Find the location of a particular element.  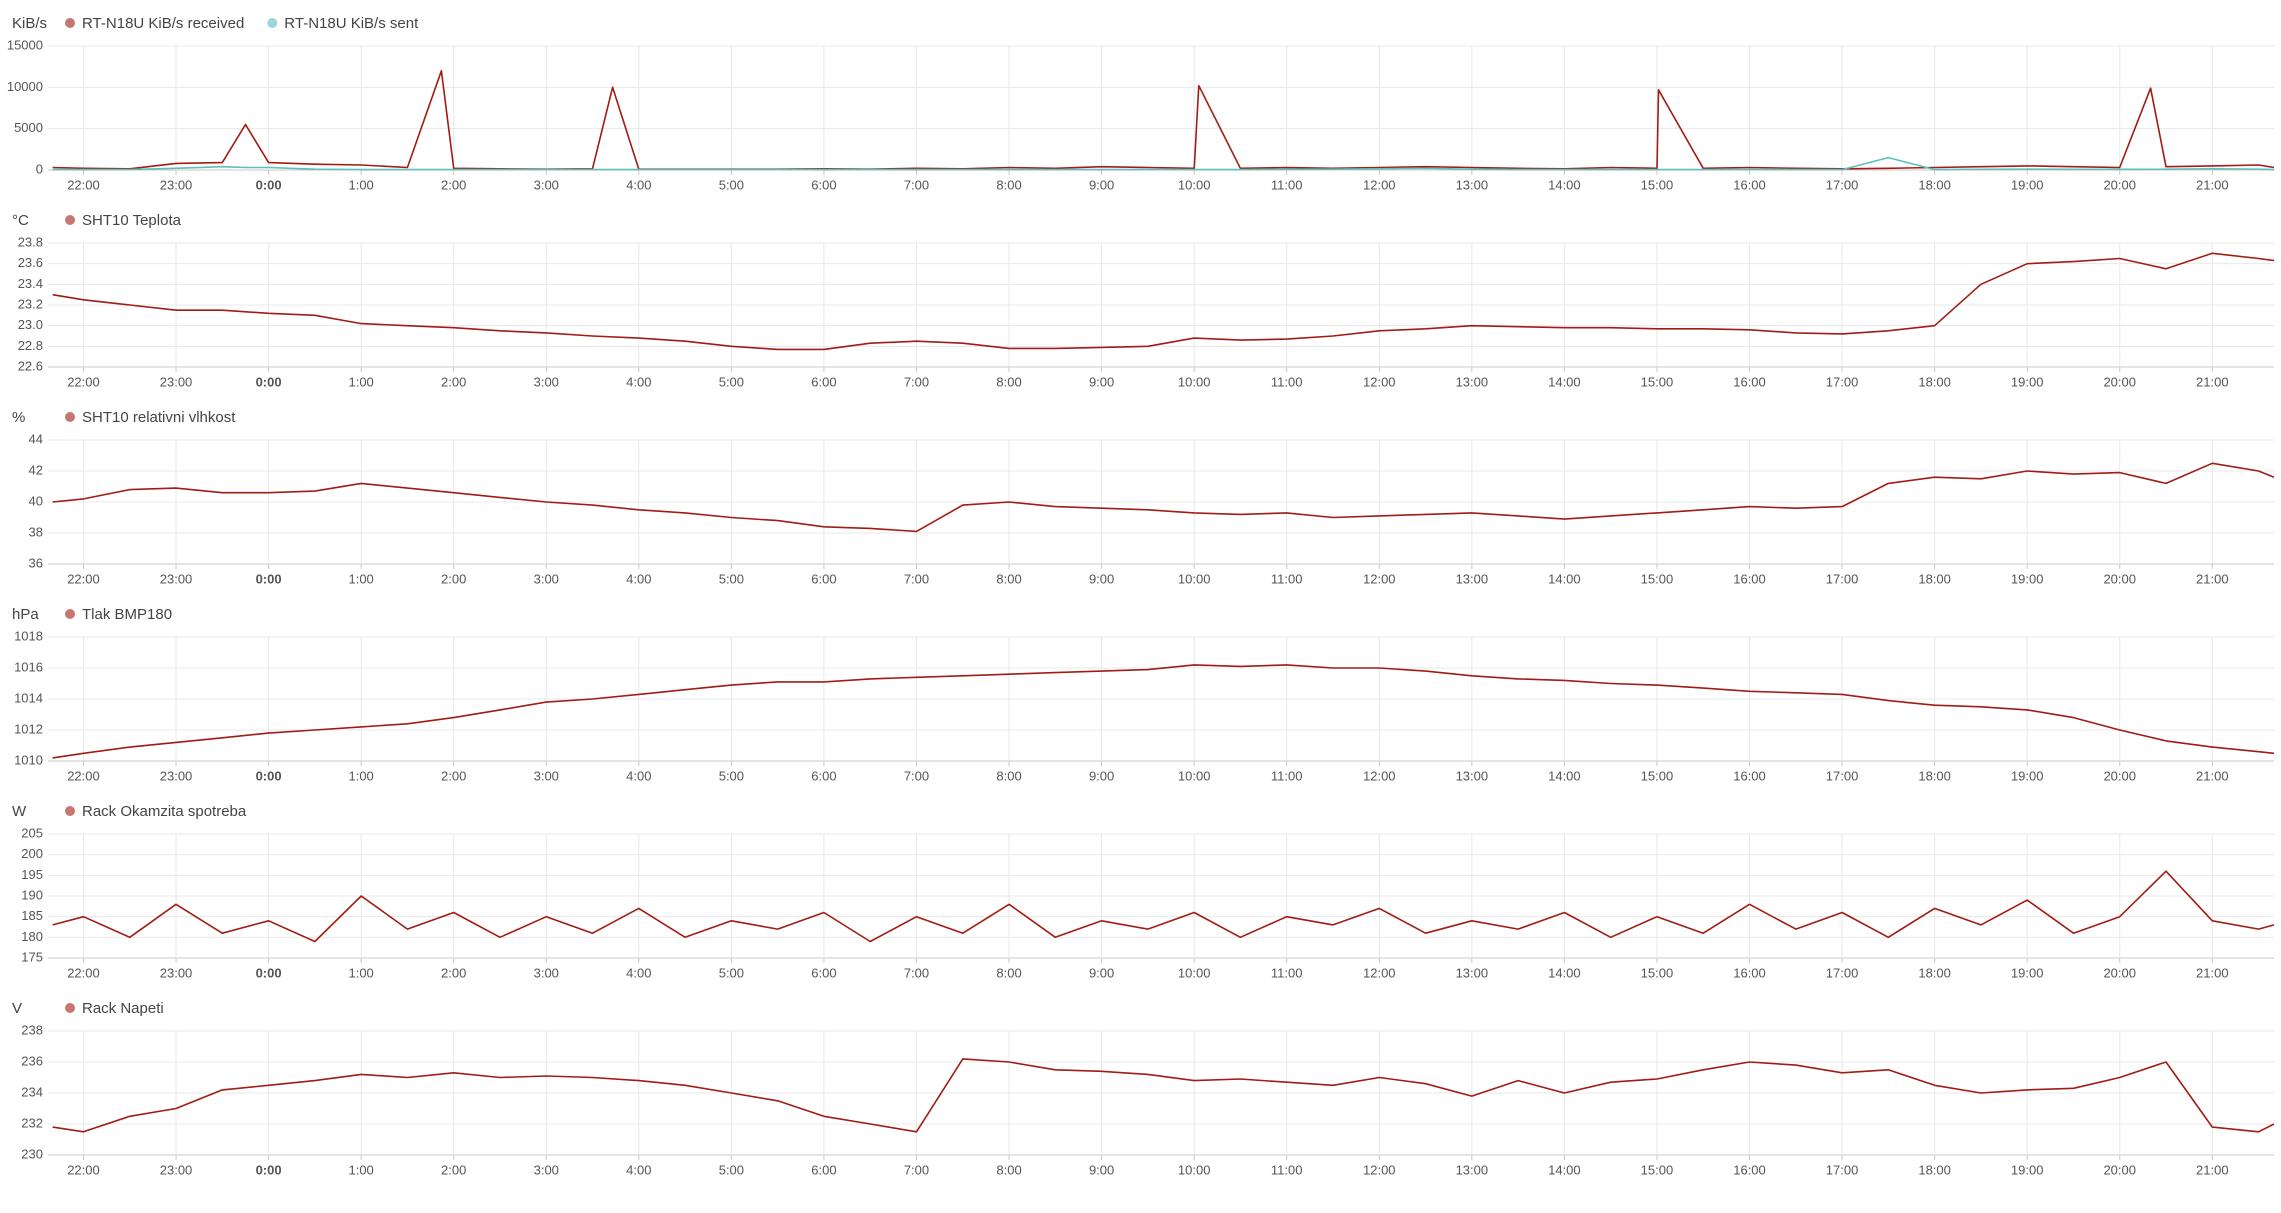

y-unit-label: % is located at coordinates (18, 417).